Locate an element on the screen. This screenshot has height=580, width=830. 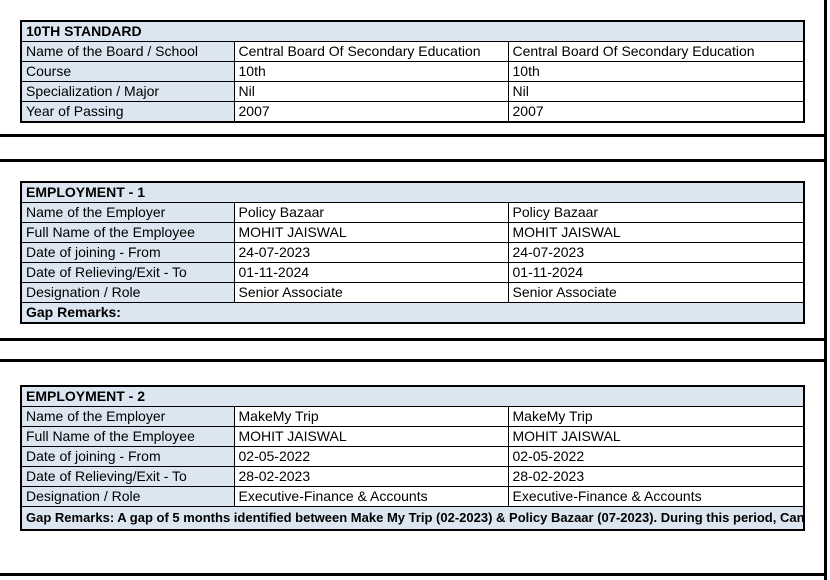
section3-bottom-border is located at coordinates (413, 574).